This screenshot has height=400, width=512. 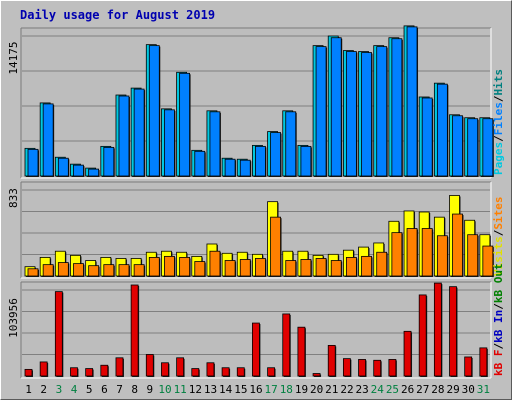 What do you see at coordinates (498, 283) in the screenshot?
I see `legend-entry: kB Out` at bounding box center [498, 283].